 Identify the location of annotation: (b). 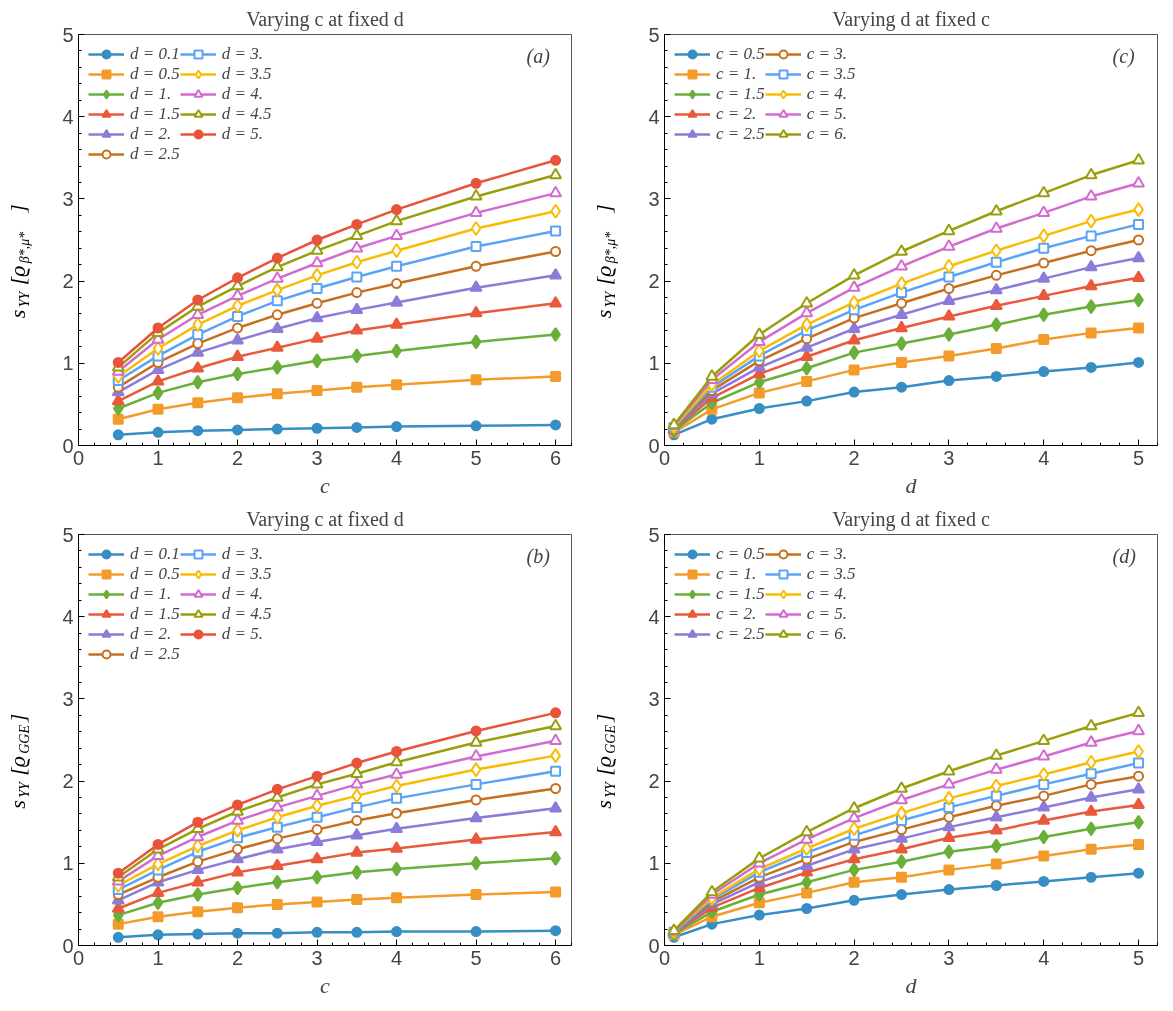
(538, 556).